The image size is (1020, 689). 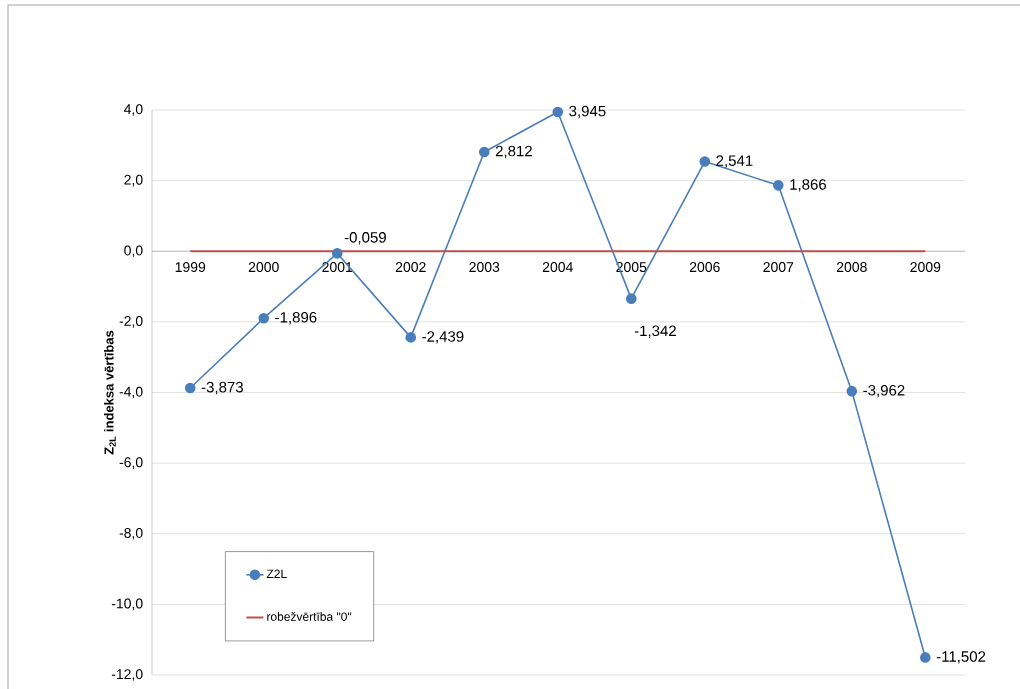 I want to click on data-label: -1,896, so click(x=296, y=318).